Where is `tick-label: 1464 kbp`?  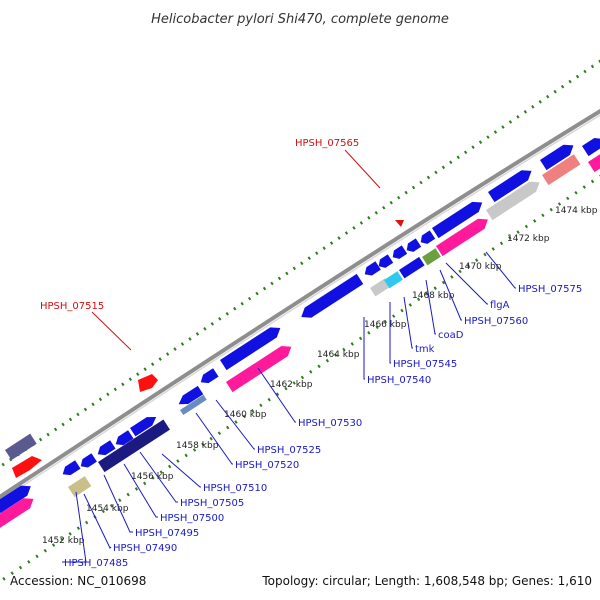
tick-label: 1464 kbp is located at coordinates (338, 355).